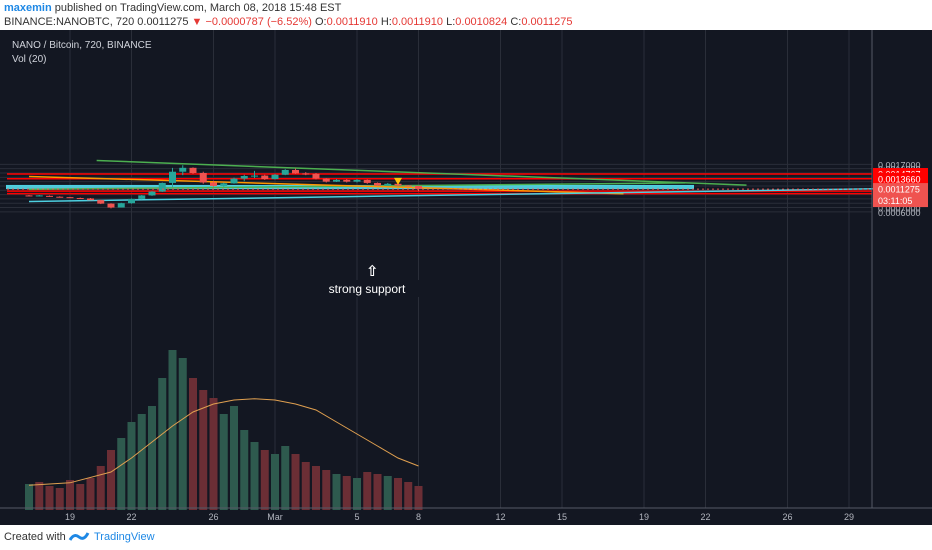  What do you see at coordinates (275, 517) in the screenshot?
I see `time-tick-label: Mar` at bounding box center [275, 517].